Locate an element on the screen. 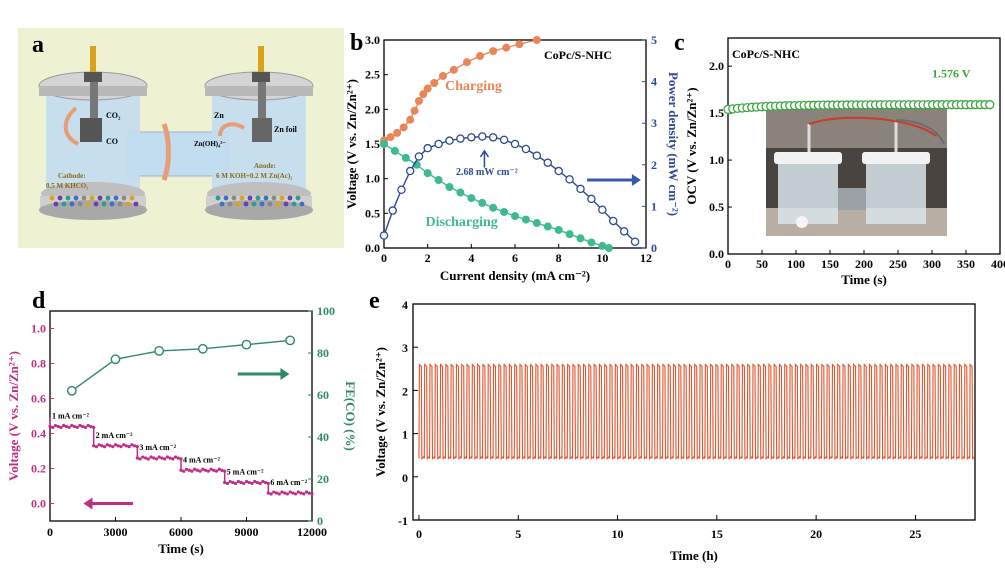  ion-transport-arrow is located at coordinates (166, 152).